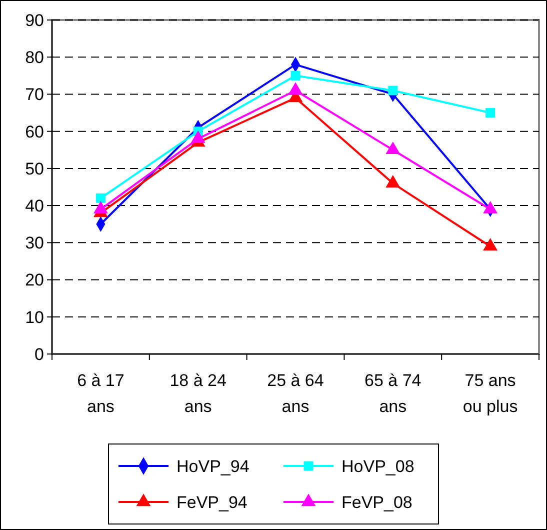  Describe the element at coordinates (34, 58) in the screenshot. I see `y-tick-label: 80` at that location.